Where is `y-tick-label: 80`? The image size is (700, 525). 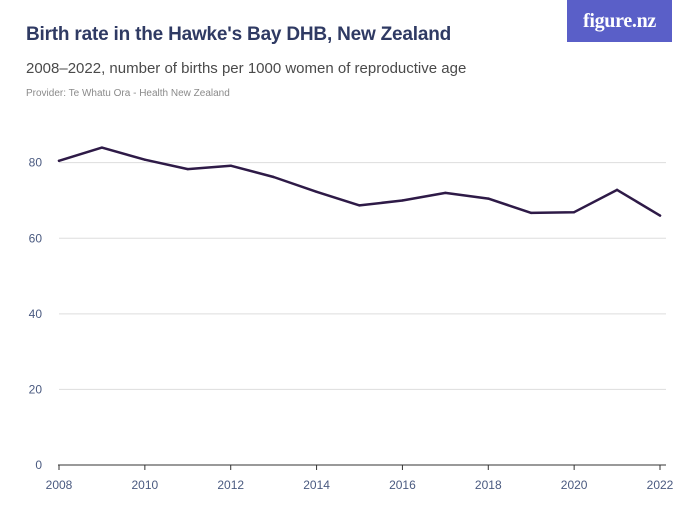
y-tick-label: 80 is located at coordinates (36, 163).